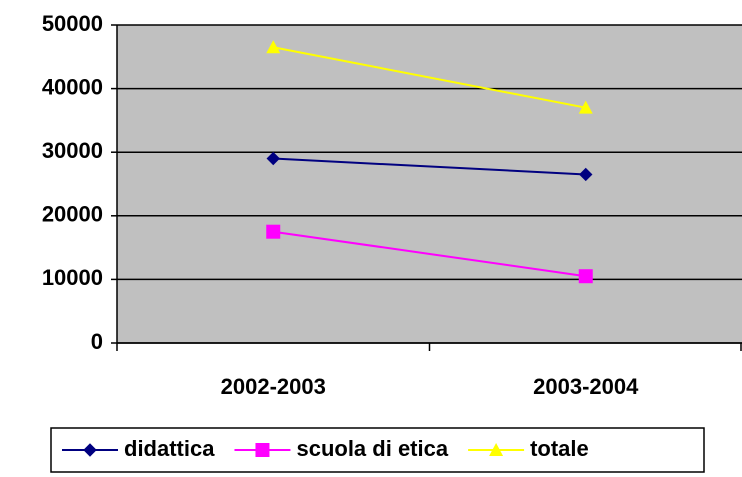 Image resolution: width=742 pixels, height=477 pixels. What do you see at coordinates (586, 386) in the screenshot?
I see `x-tick-label: 2003-2004` at bounding box center [586, 386].